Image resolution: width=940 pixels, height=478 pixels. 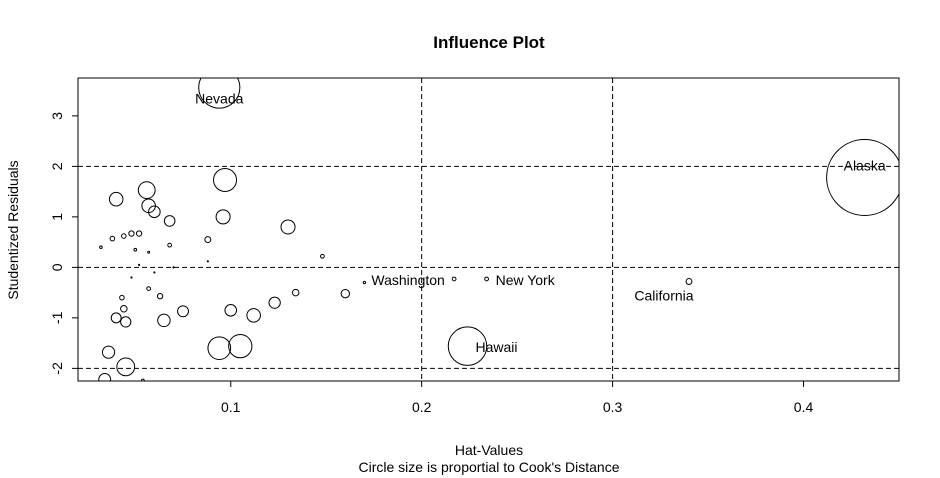 I want to click on x-tick-label: 0.4, so click(x=804, y=407).